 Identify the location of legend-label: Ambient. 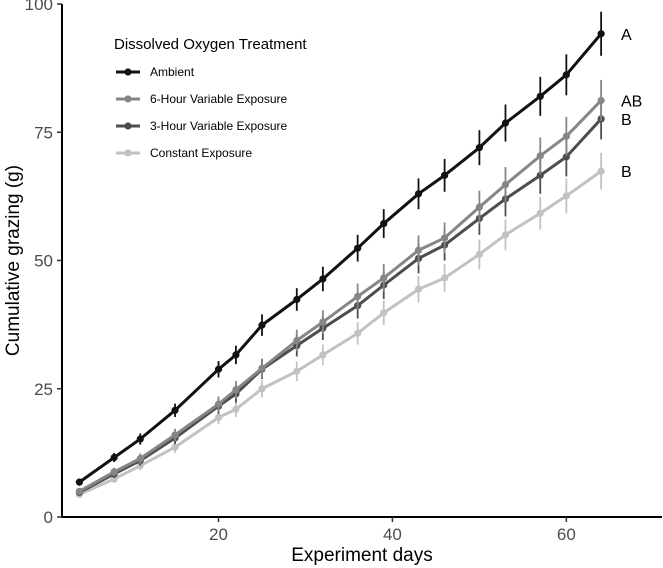
(172, 72).